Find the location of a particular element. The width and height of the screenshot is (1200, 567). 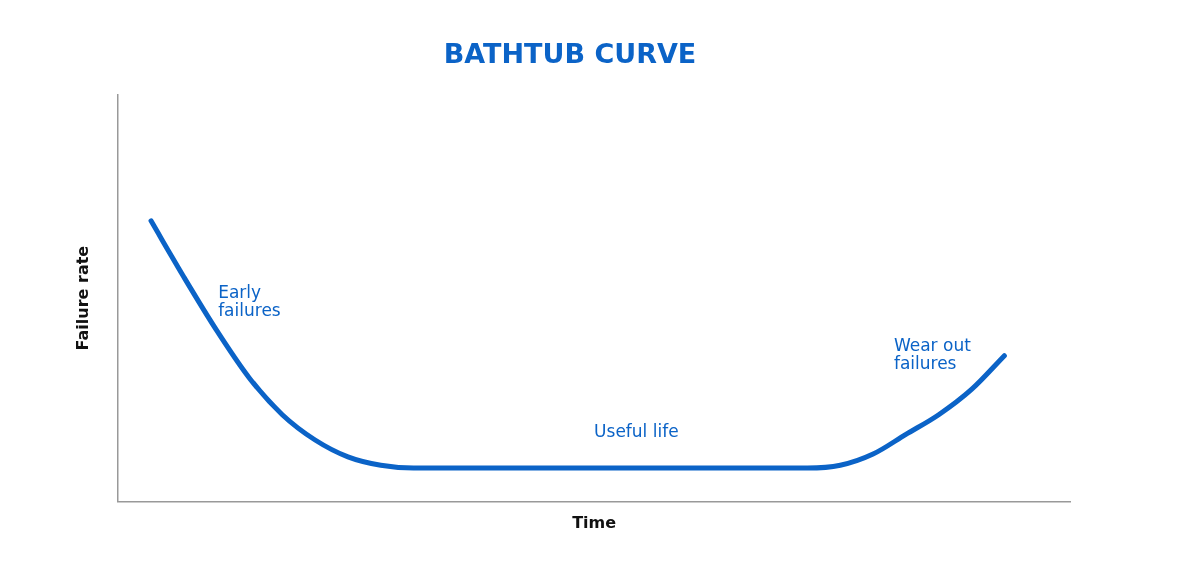

chart-title: BATHTUB CURVE is located at coordinates (570, 54).